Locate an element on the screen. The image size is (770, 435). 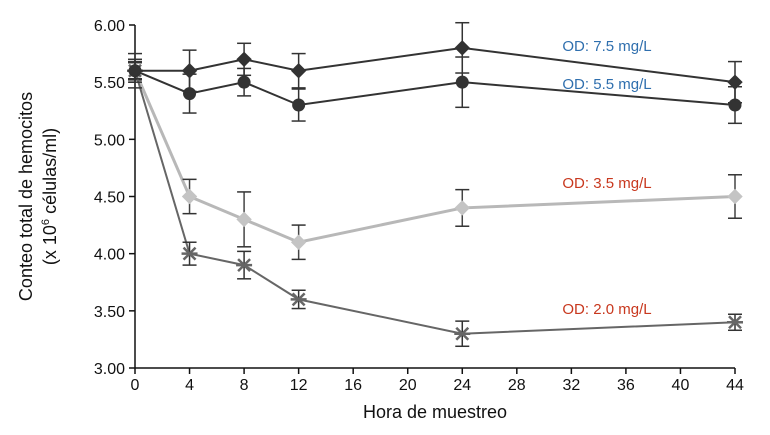
x-tick-label: 44 is located at coordinates (735, 385).